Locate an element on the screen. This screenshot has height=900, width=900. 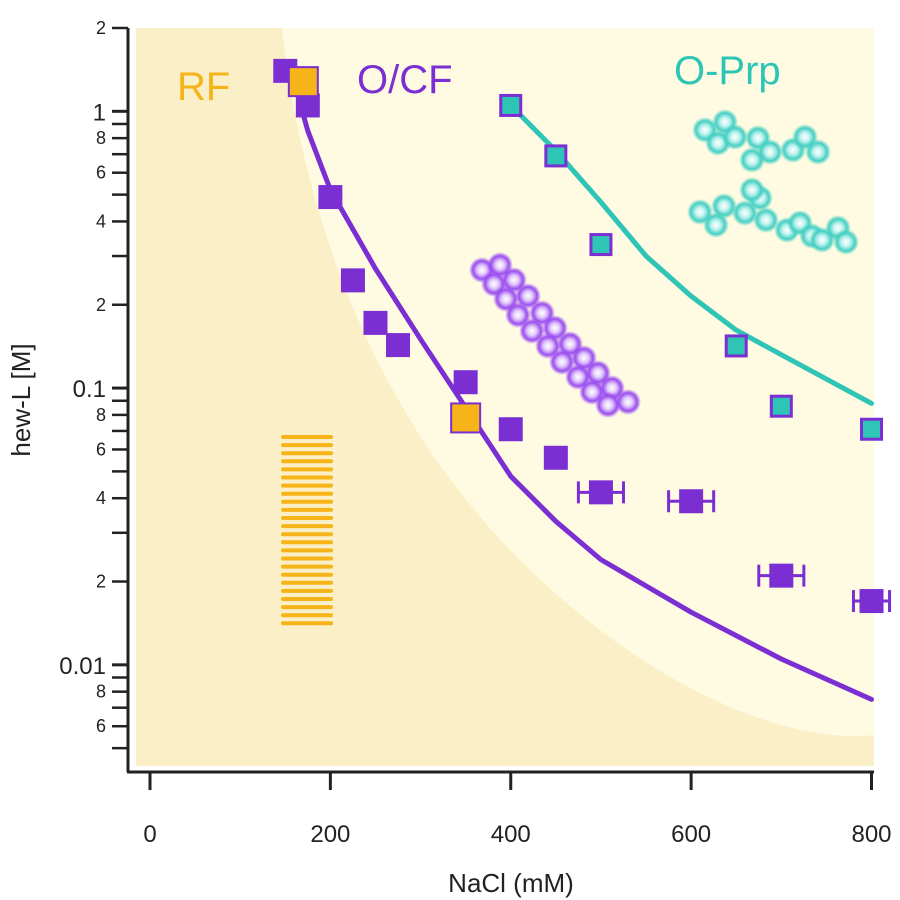
x-major-tick-label: 400 is located at coordinates (511, 834).